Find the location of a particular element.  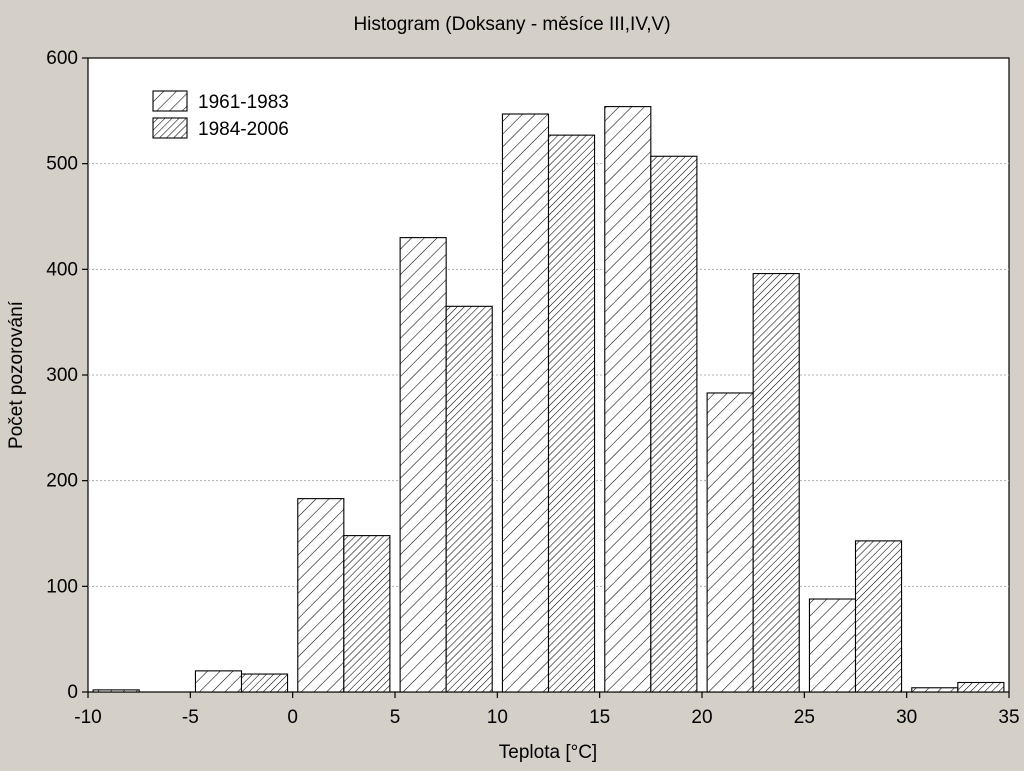

legend-label-1961-1983: 1961-1983 is located at coordinates (243, 102).